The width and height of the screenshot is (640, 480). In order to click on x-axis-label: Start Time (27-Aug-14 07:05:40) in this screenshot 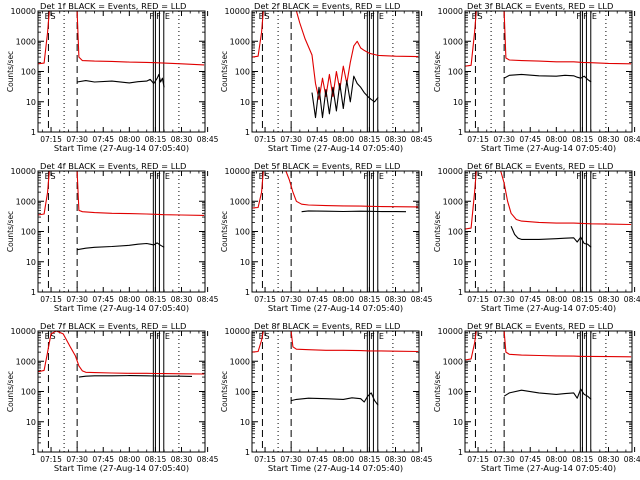, I will do `click(121, 468)`.